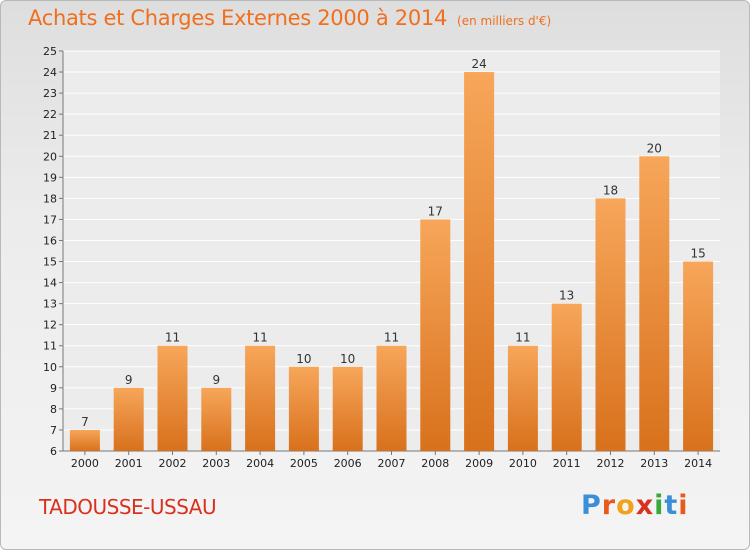 This screenshot has width=750, height=550. Describe the element at coordinates (698, 463) in the screenshot. I see `x-tick-label: 2014` at that location.